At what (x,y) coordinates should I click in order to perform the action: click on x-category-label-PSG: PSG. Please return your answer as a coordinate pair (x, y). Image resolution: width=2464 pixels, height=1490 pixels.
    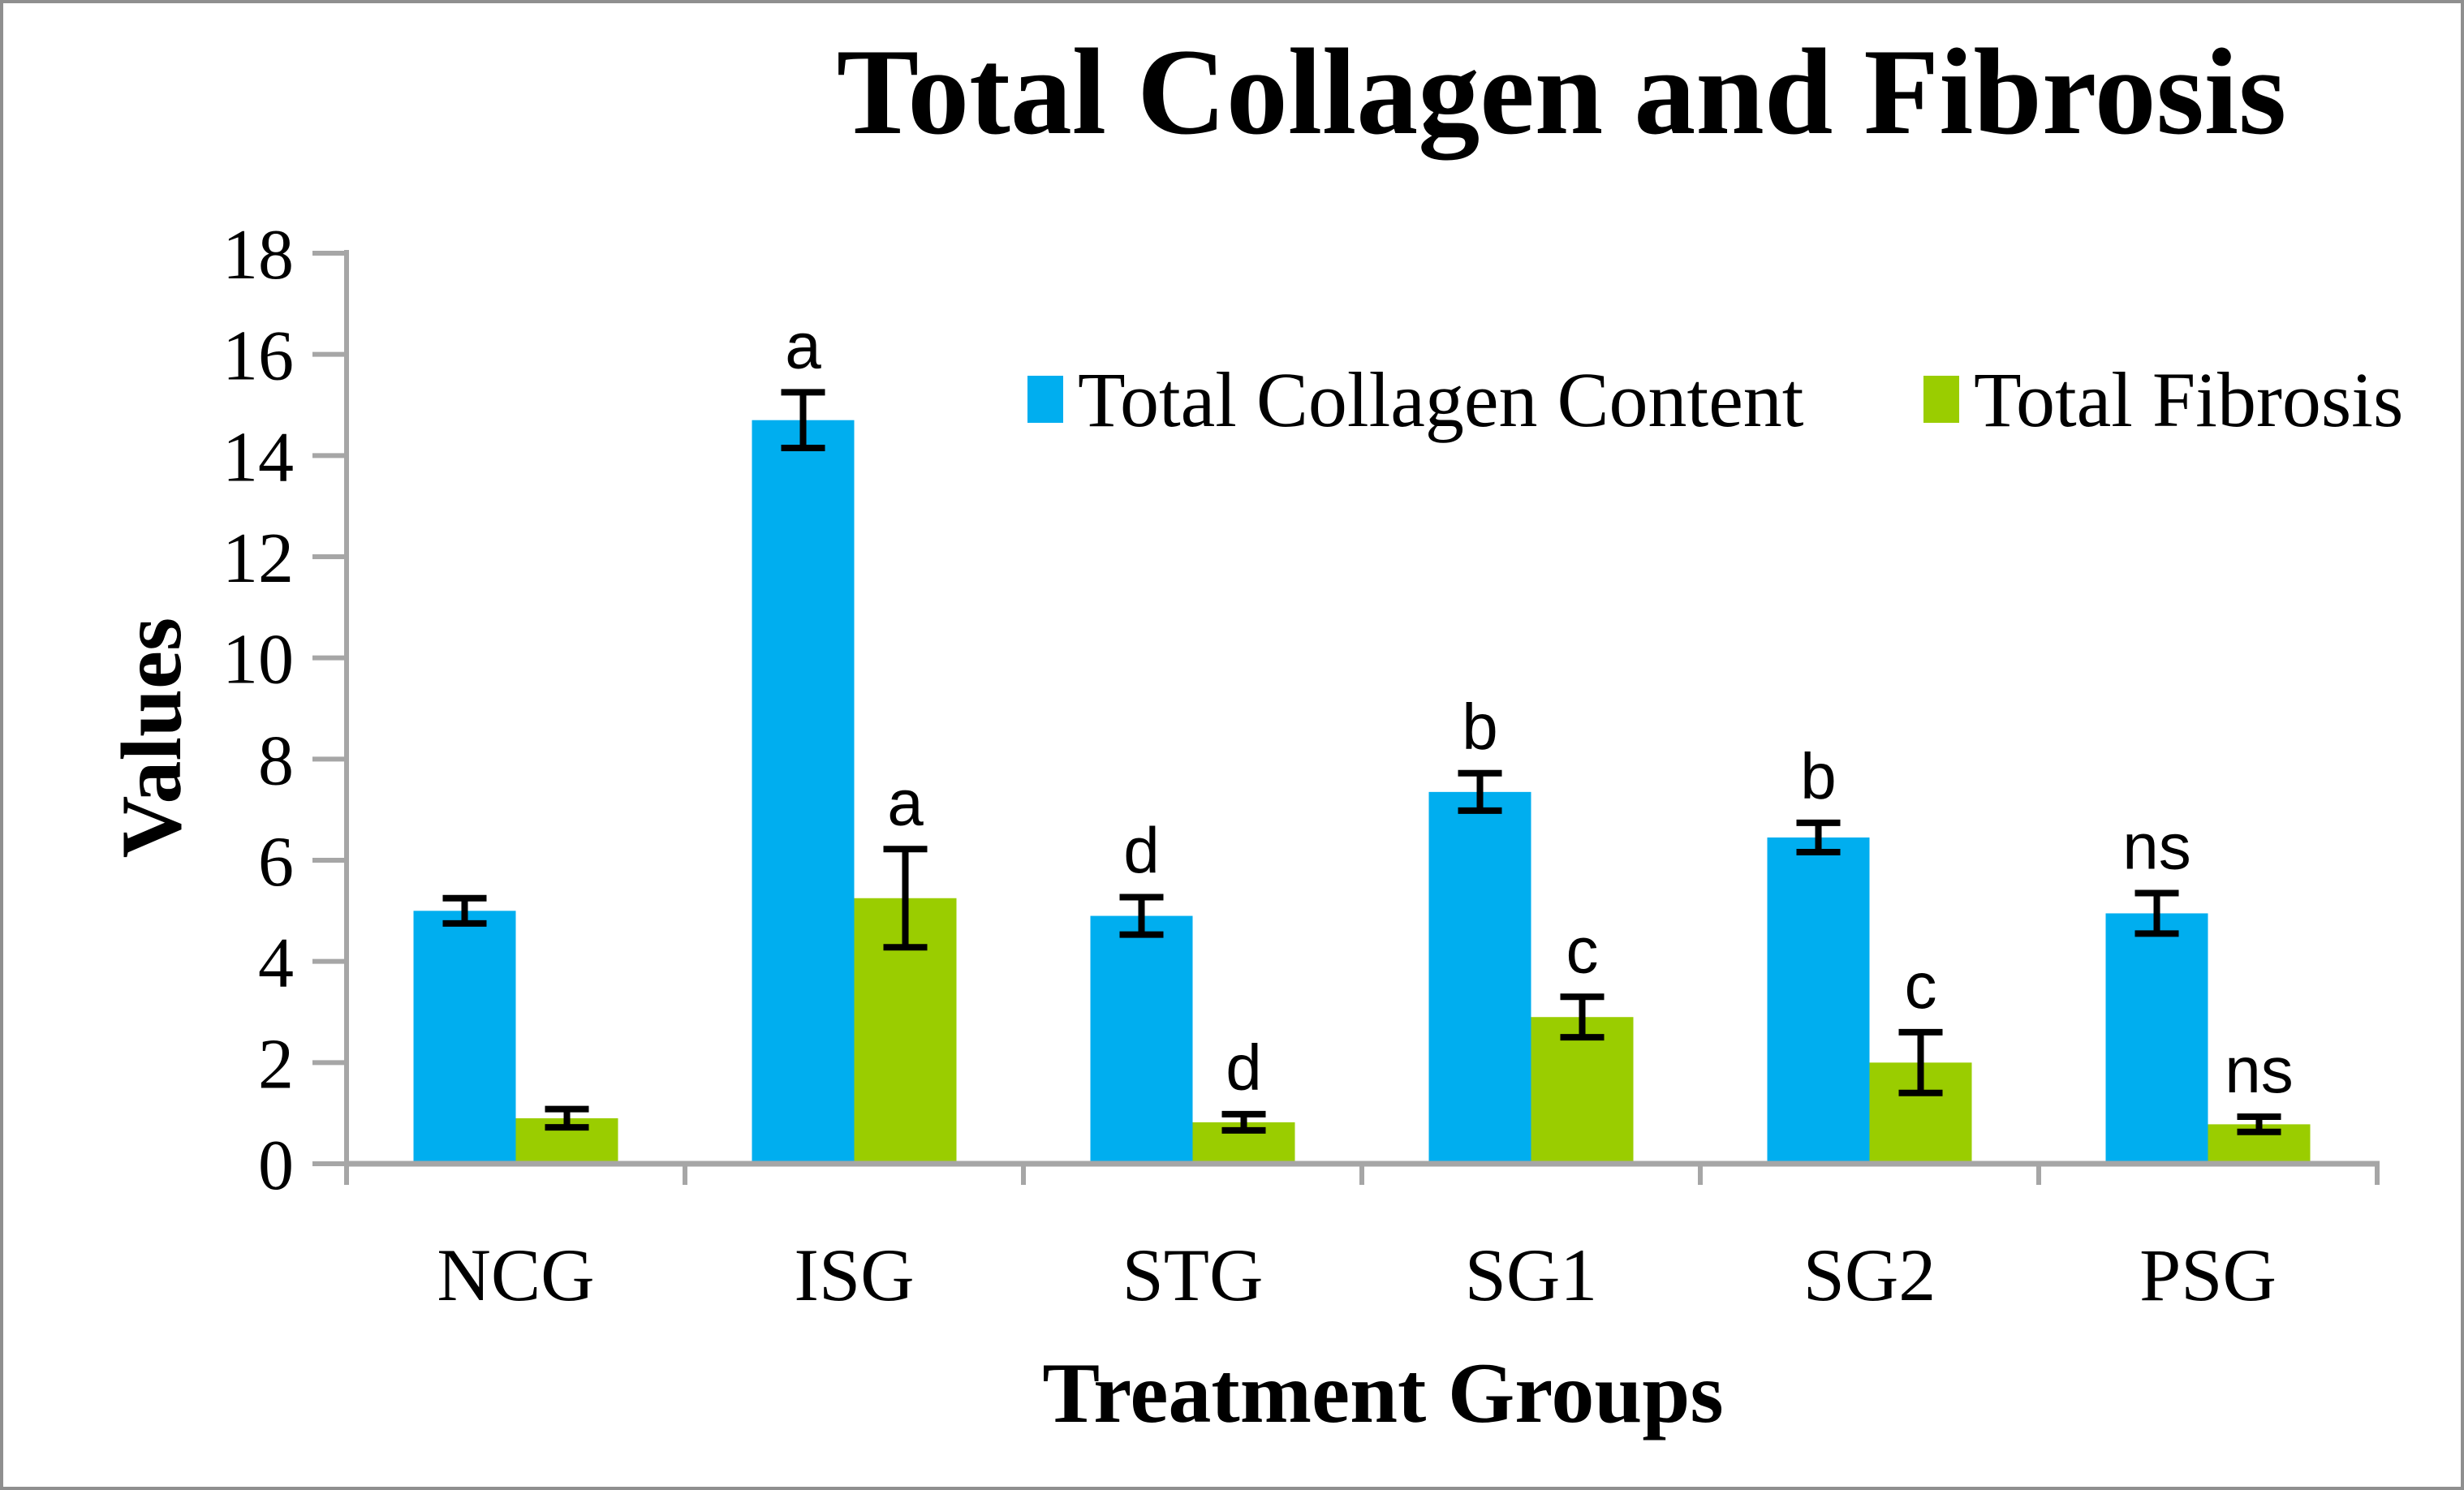
    Looking at the image, I should click on (2208, 1275).